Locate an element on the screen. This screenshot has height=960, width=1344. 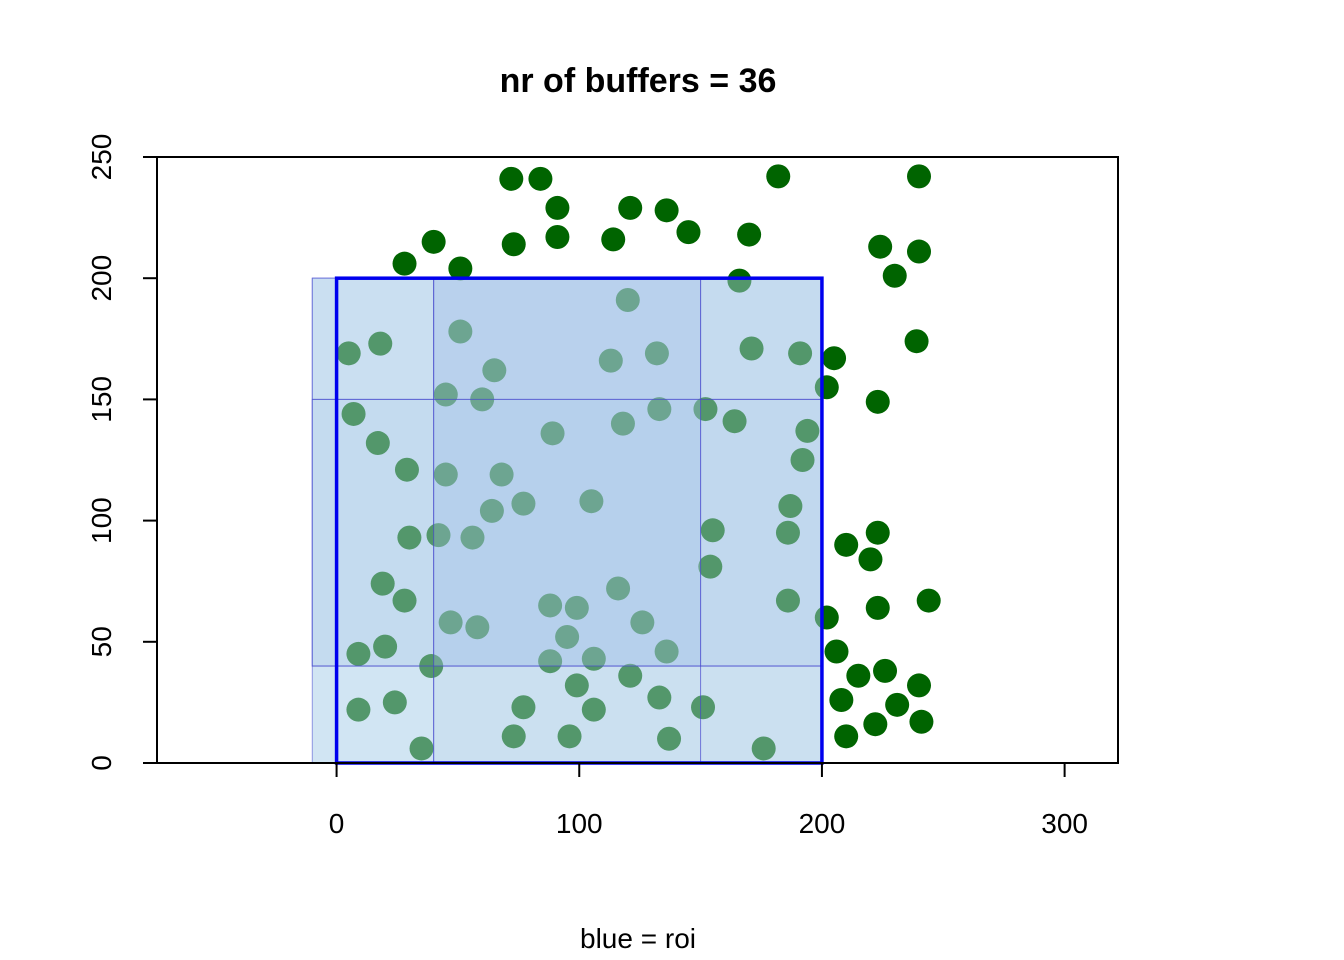
y-tick-label: 200 is located at coordinates (101, 278).